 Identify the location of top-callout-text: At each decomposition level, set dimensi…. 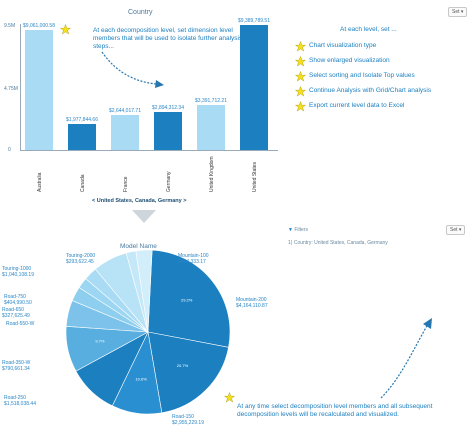
(168, 38).